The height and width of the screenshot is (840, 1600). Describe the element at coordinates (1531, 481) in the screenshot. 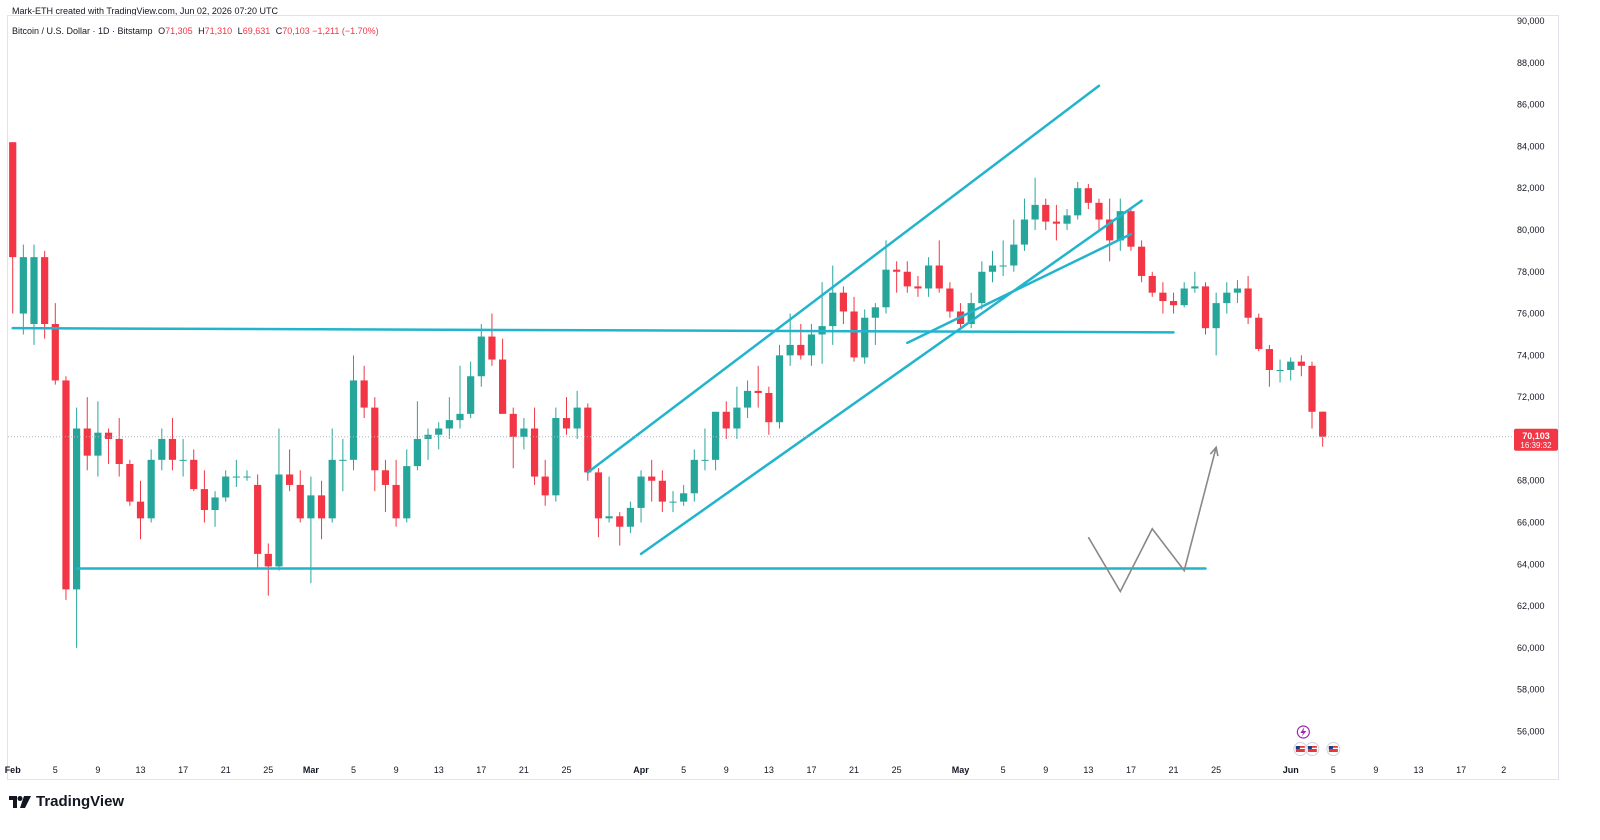

I see `y-axis-tick-label: 68,000` at that location.